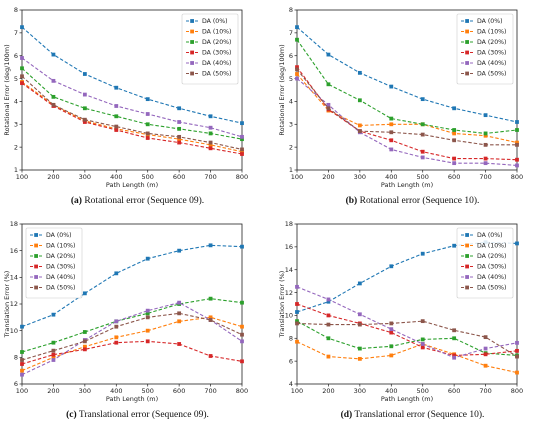  What do you see at coordinates (22, 391) in the screenshot?
I see `x-tick-label: 100` at bounding box center [22, 391].